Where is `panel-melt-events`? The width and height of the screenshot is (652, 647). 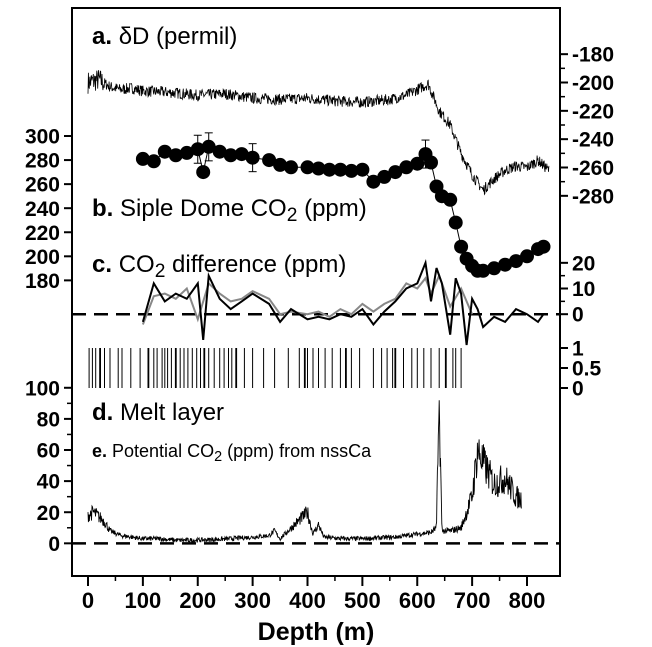
panel-melt-events is located at coordinates (275, 368).